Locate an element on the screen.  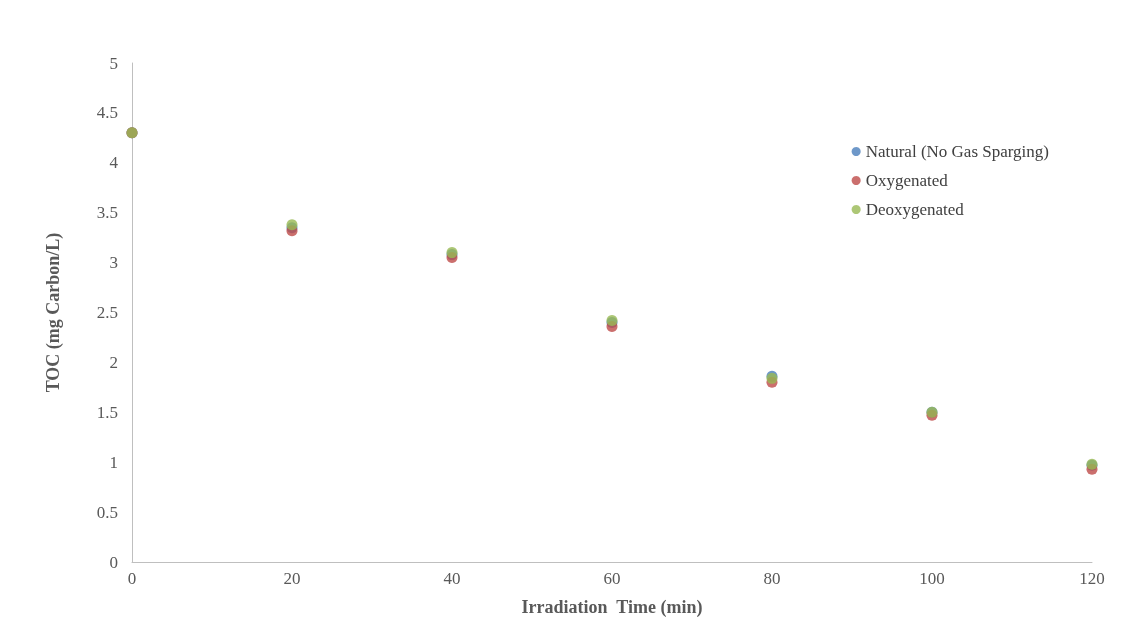
legend-label: Deoxygenated is located at coordinates (915, 209).